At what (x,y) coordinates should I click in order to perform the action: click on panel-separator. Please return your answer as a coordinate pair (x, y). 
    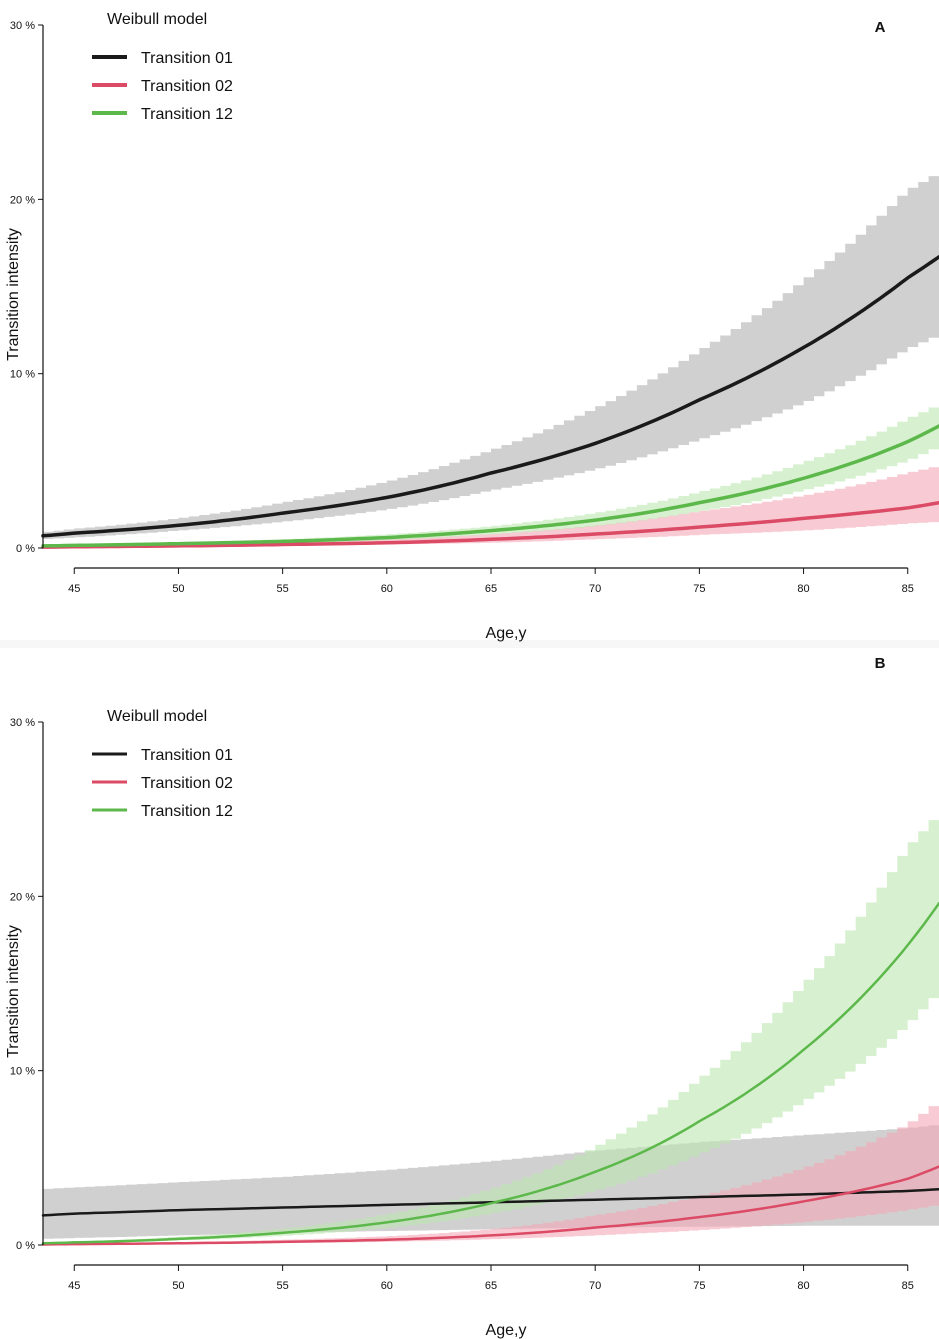
    Looking at the image, I should click on (469, 644).